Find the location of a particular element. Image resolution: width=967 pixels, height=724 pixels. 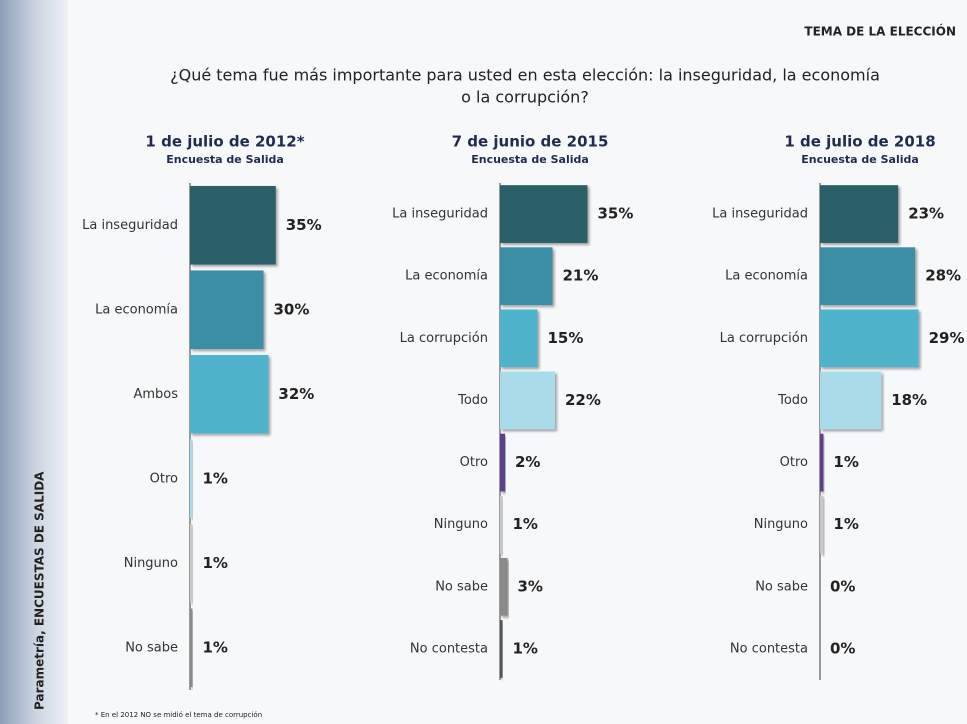

question: o la corrupción? is located at coordinates (525, 97).